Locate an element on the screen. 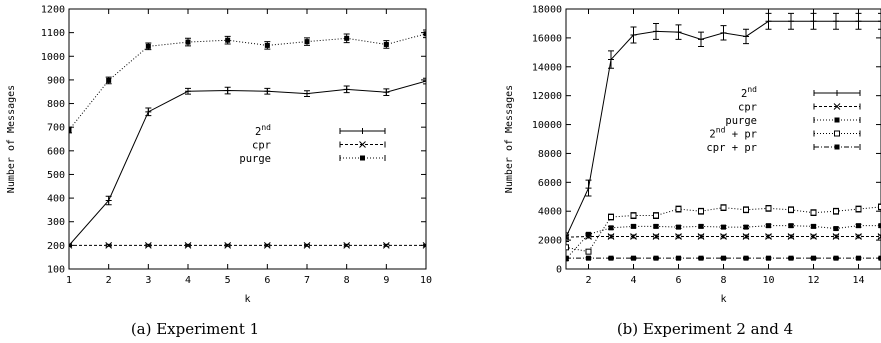 Image resolution: width=881 pixels, height=343 pixels. y-tick-label: 300 is located at coordinates (56, 222).